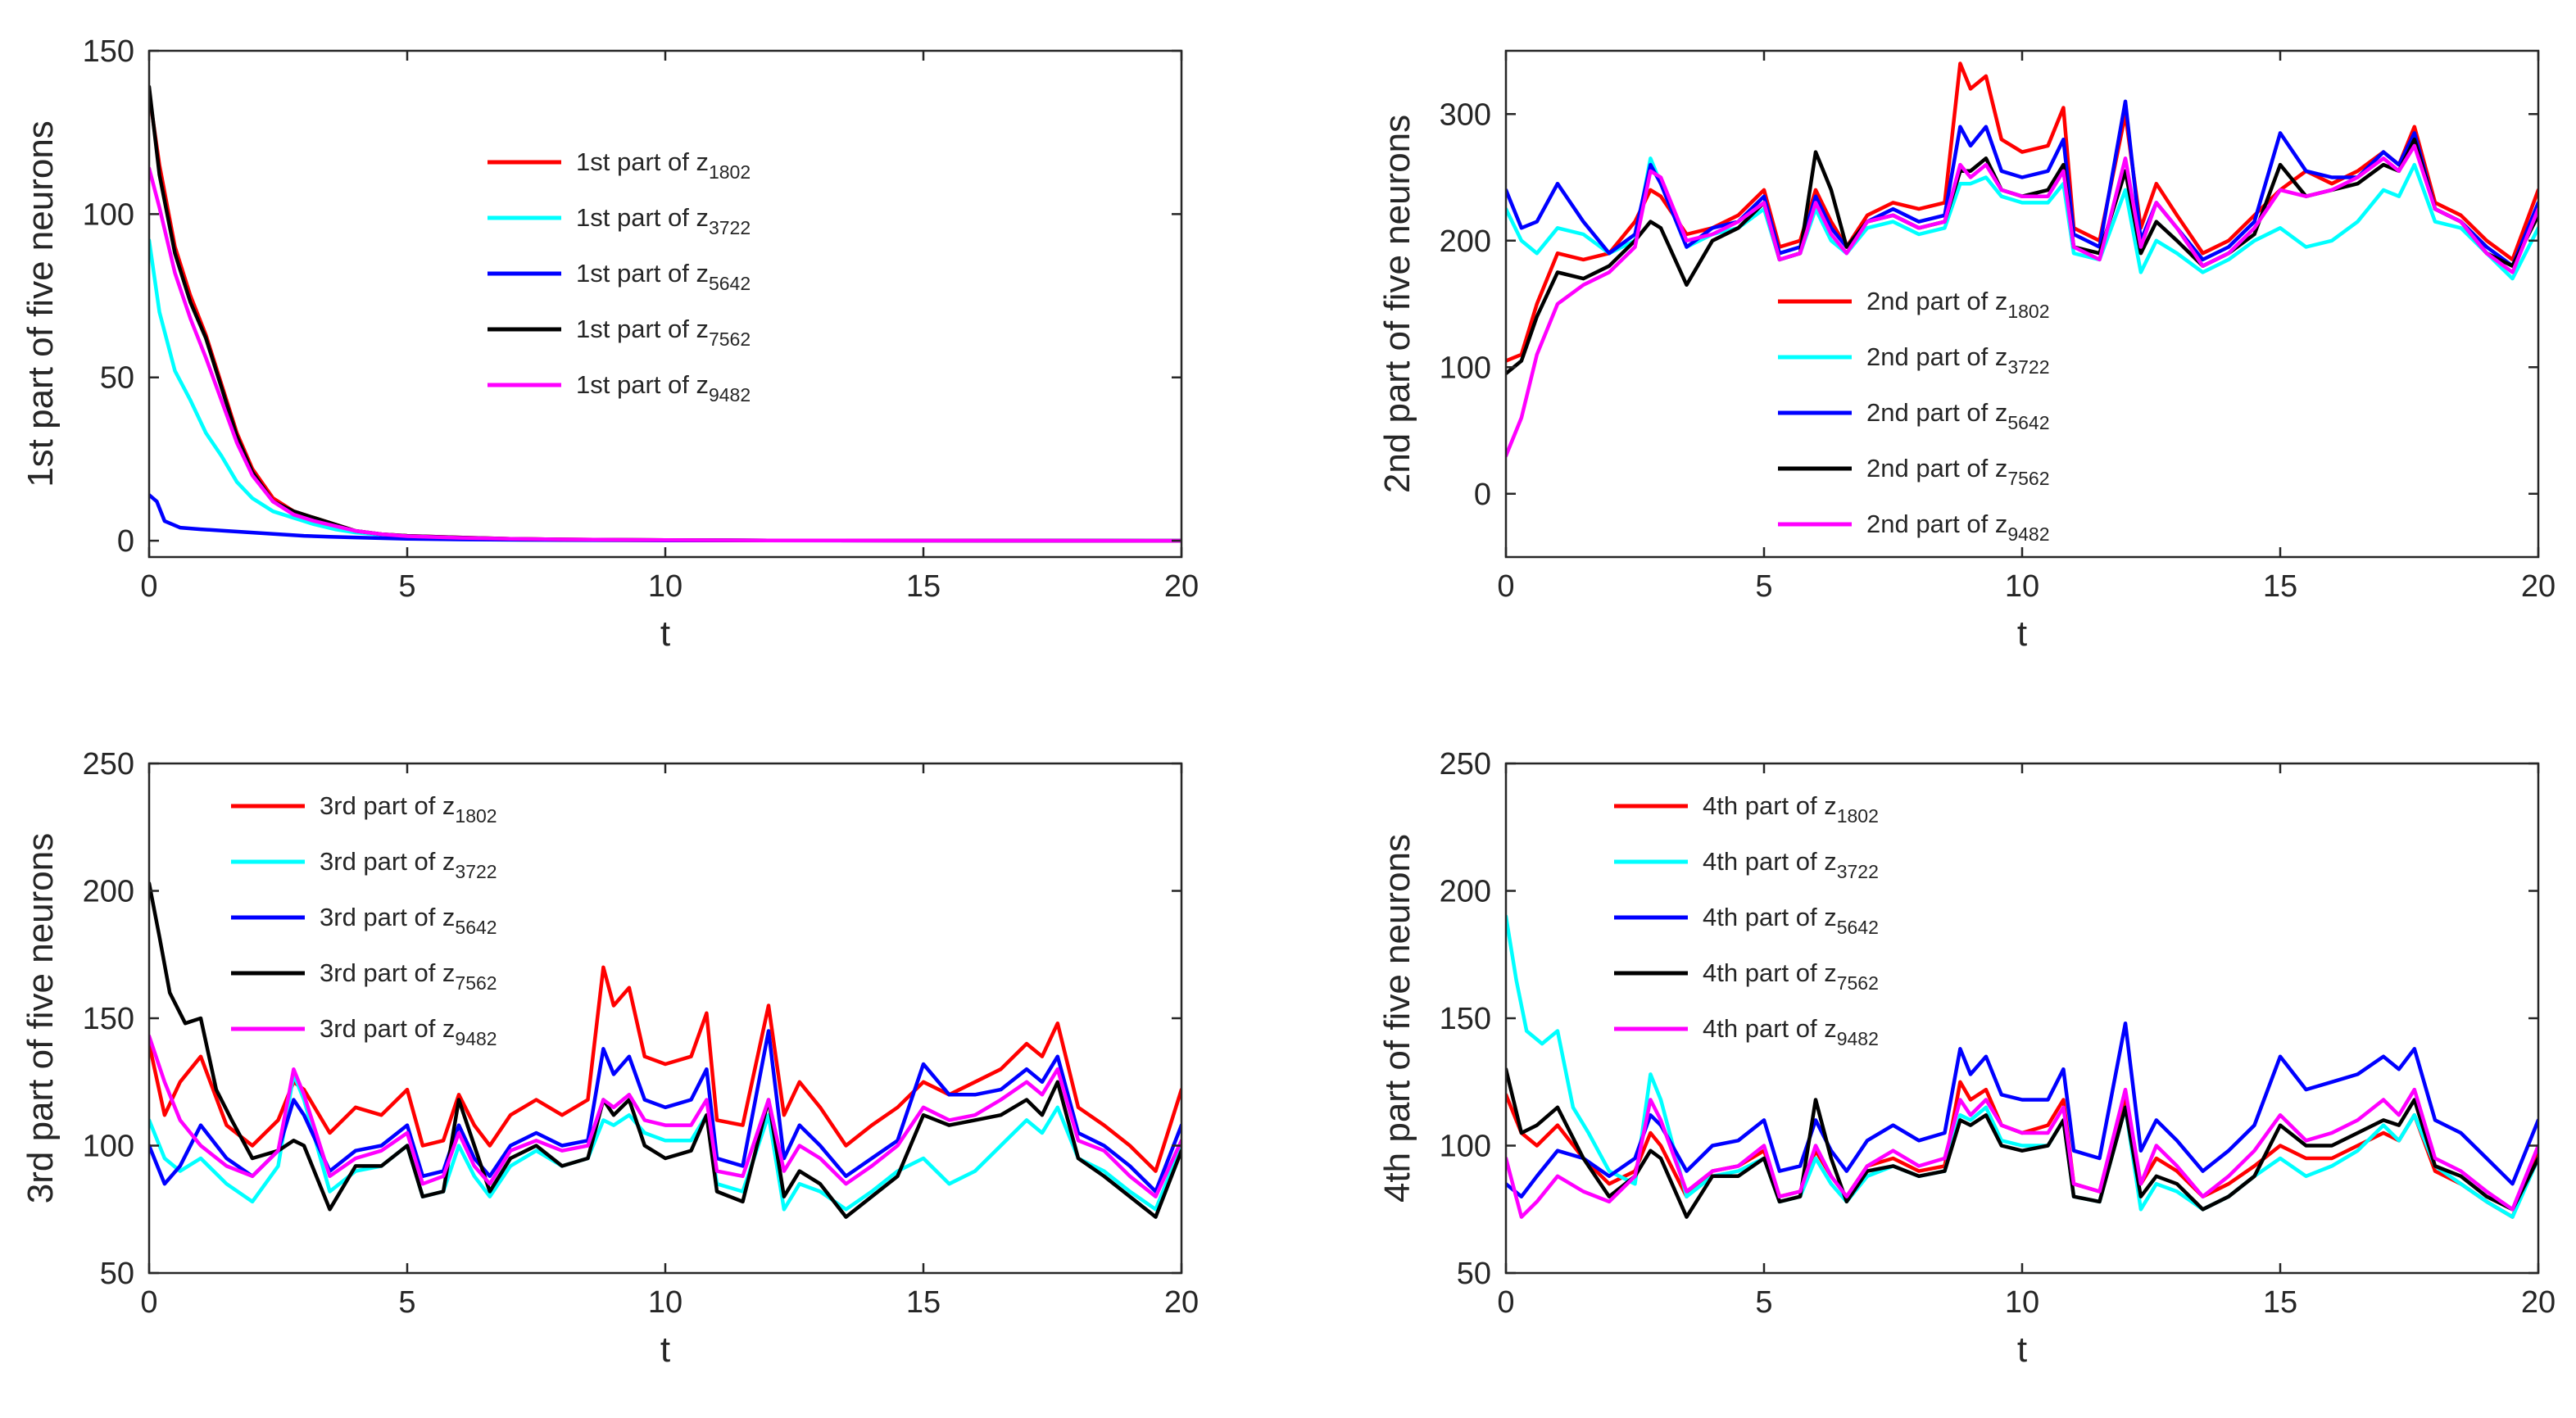 The image size is (2576, 1418). What do you see at coordinates (1791, 864) in the screenshot?
I see `legend-entry-z3722: 4th part of z3722` at bounding box center [1791, 864].